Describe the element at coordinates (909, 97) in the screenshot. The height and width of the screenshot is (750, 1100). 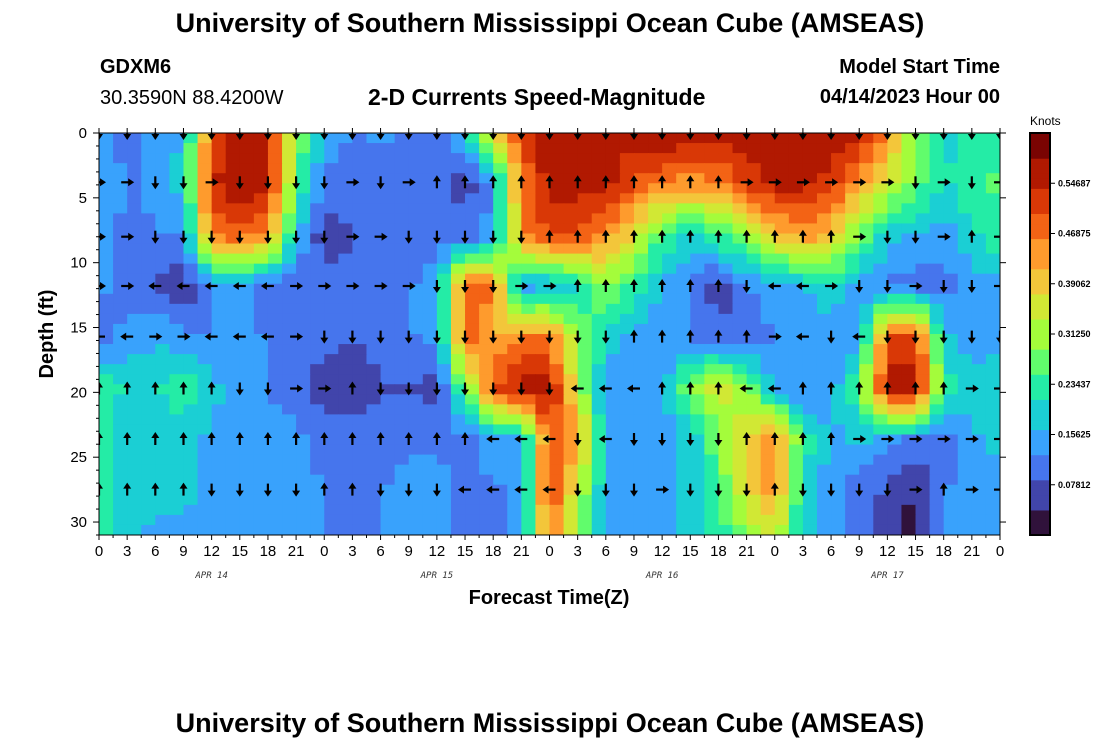
I see `model-start-value: 04/14/2023 Hour 00` at that location.